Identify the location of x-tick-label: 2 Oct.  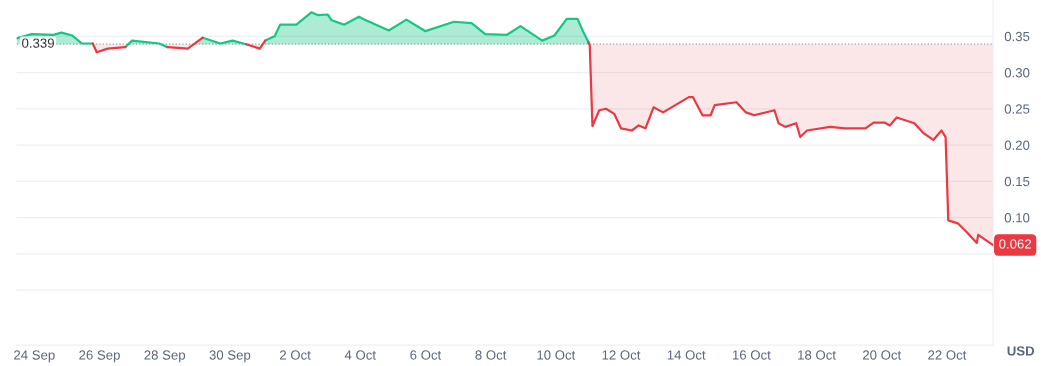
(295, 355).